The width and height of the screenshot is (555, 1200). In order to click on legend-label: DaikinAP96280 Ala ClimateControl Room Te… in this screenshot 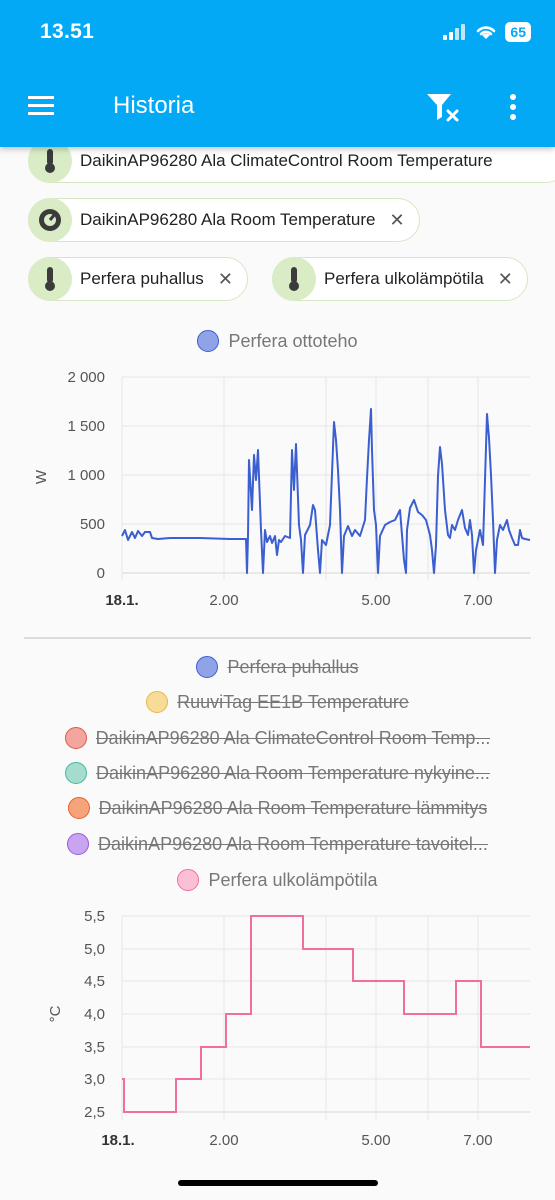, I will do `click(293, 737)`.